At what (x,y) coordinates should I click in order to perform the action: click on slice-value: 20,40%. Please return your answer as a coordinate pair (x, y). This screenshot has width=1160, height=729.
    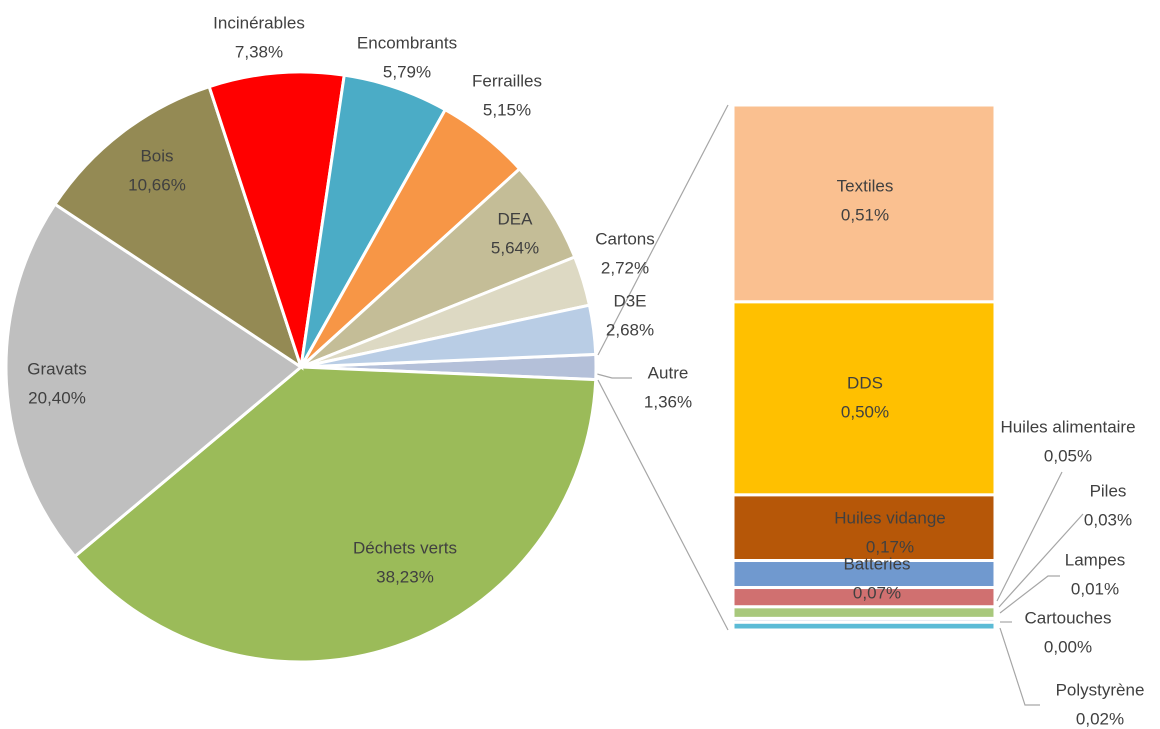
    Looking at the image, I should click on (57, 397).